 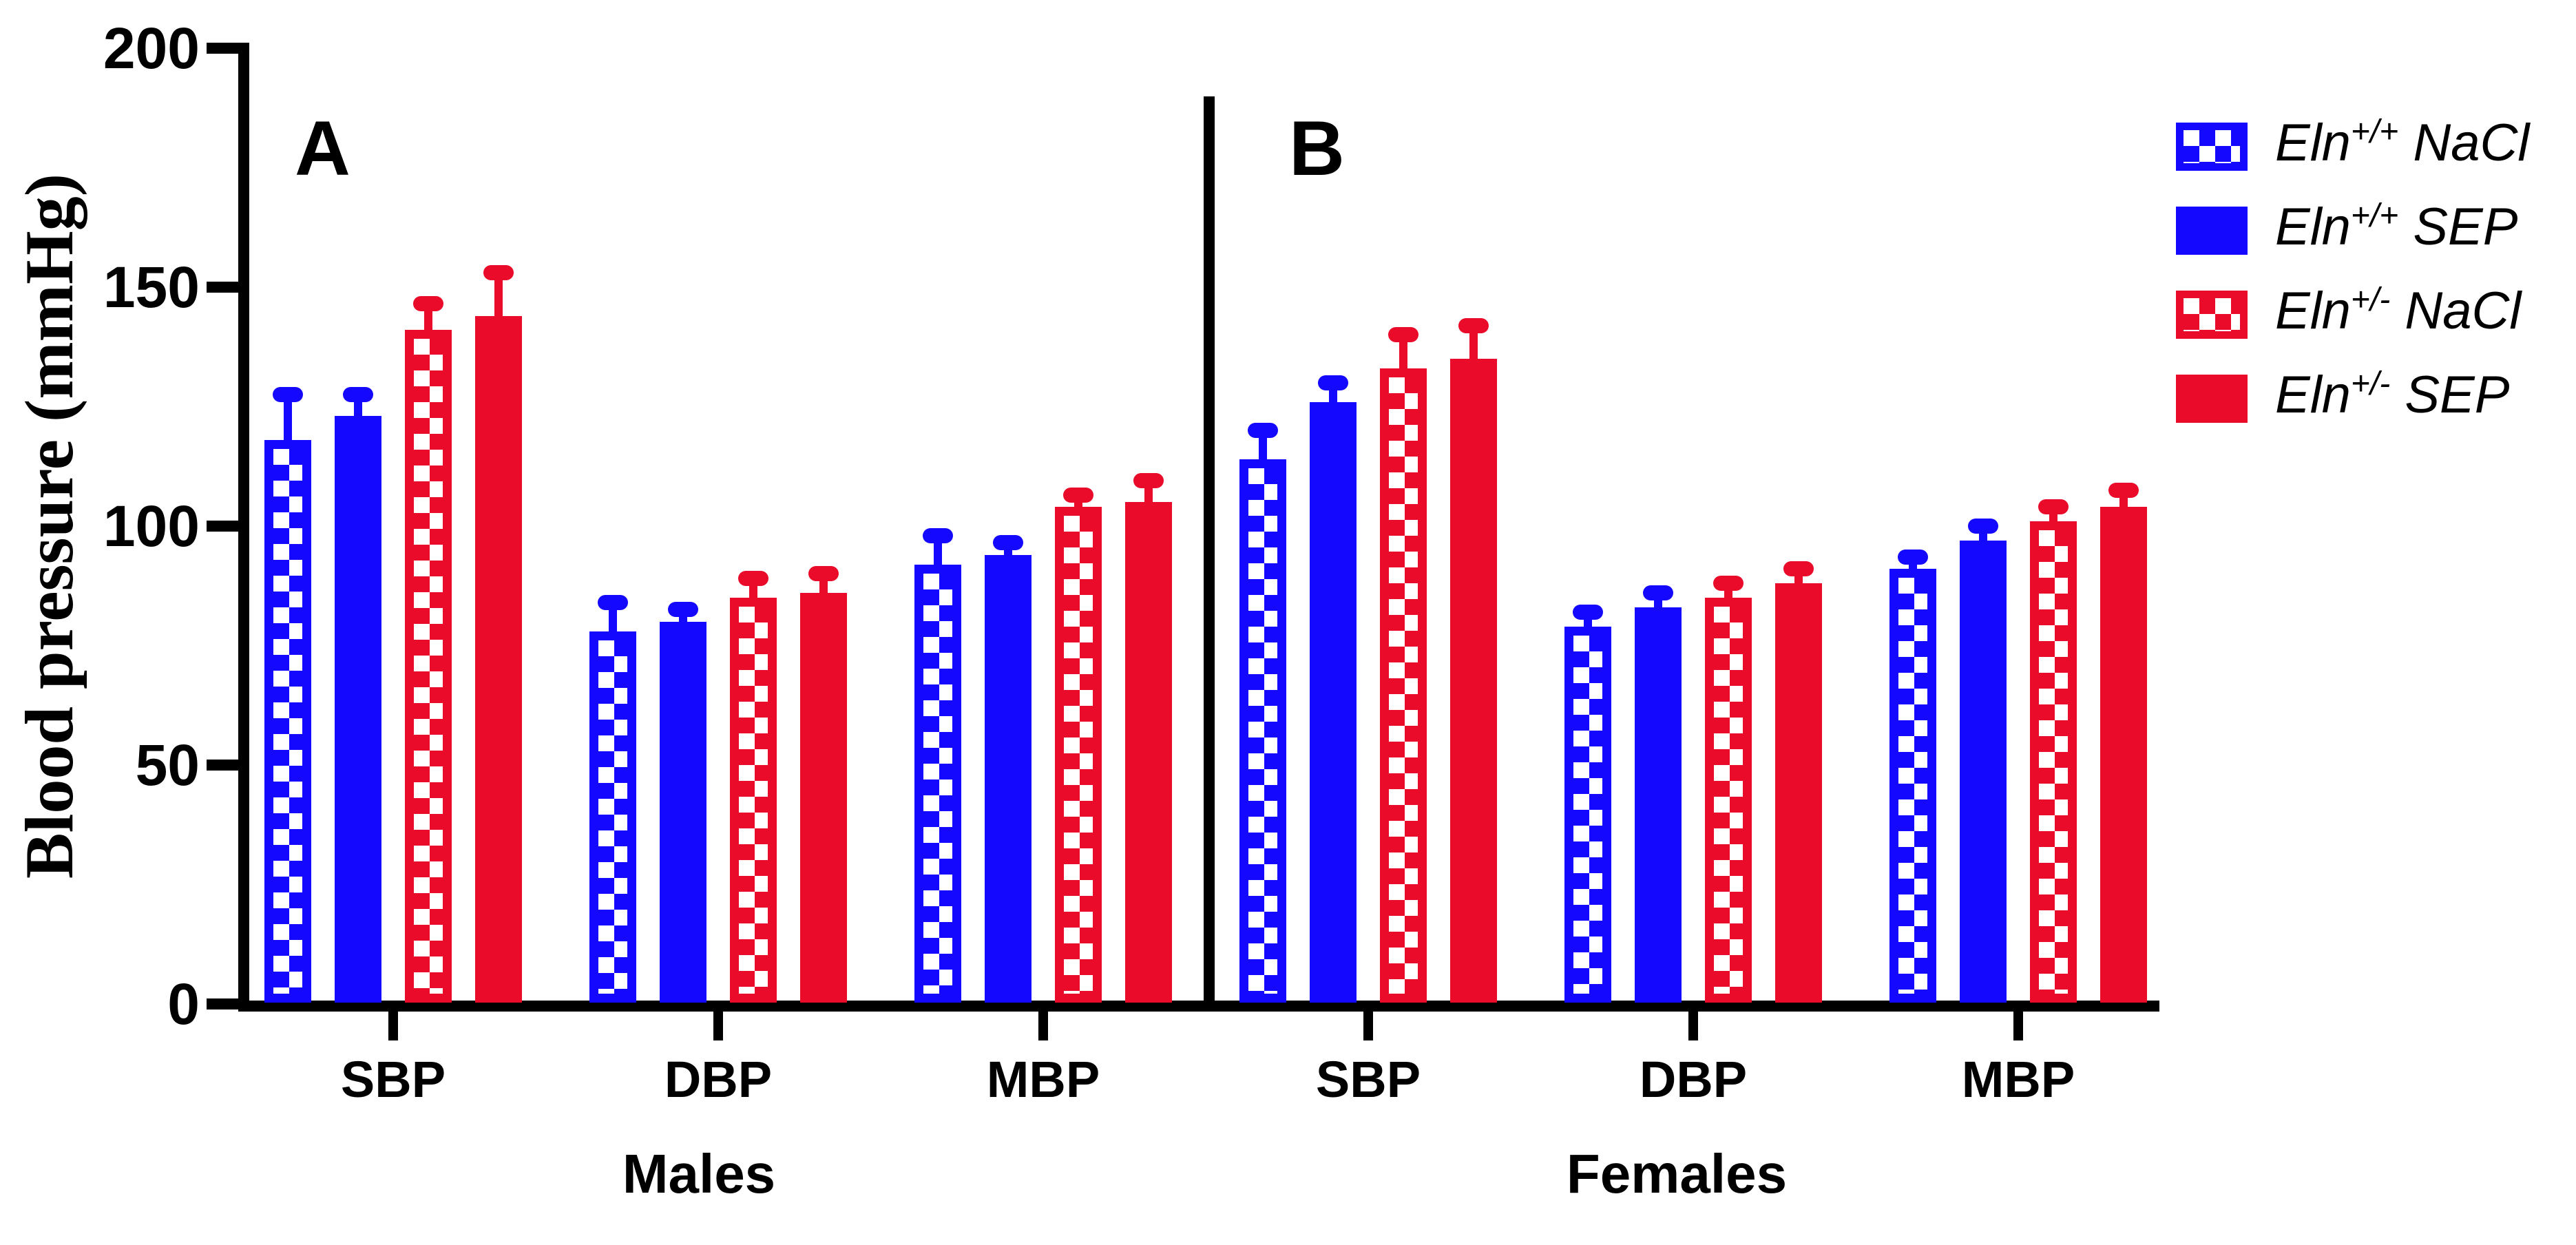 What do you see at coordinates (1368, 1079) in the screenshot?
I see `group-label-Females-SBP: SBP` at bounding box center [1368, 1079].